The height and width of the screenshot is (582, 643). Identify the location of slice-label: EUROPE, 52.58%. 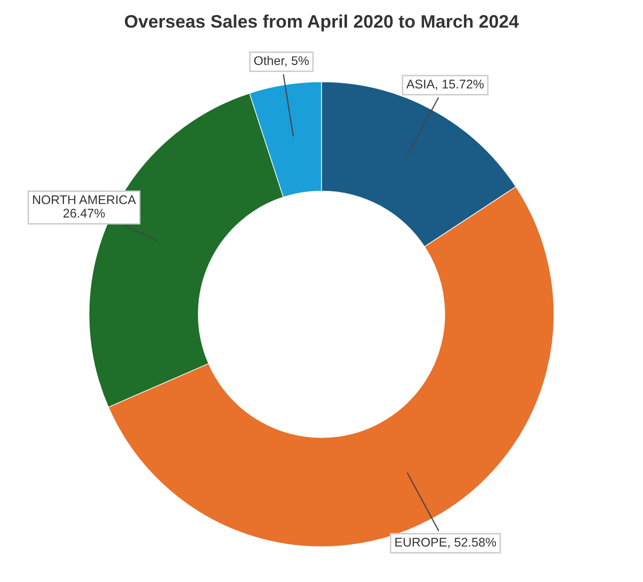
(445, 543).